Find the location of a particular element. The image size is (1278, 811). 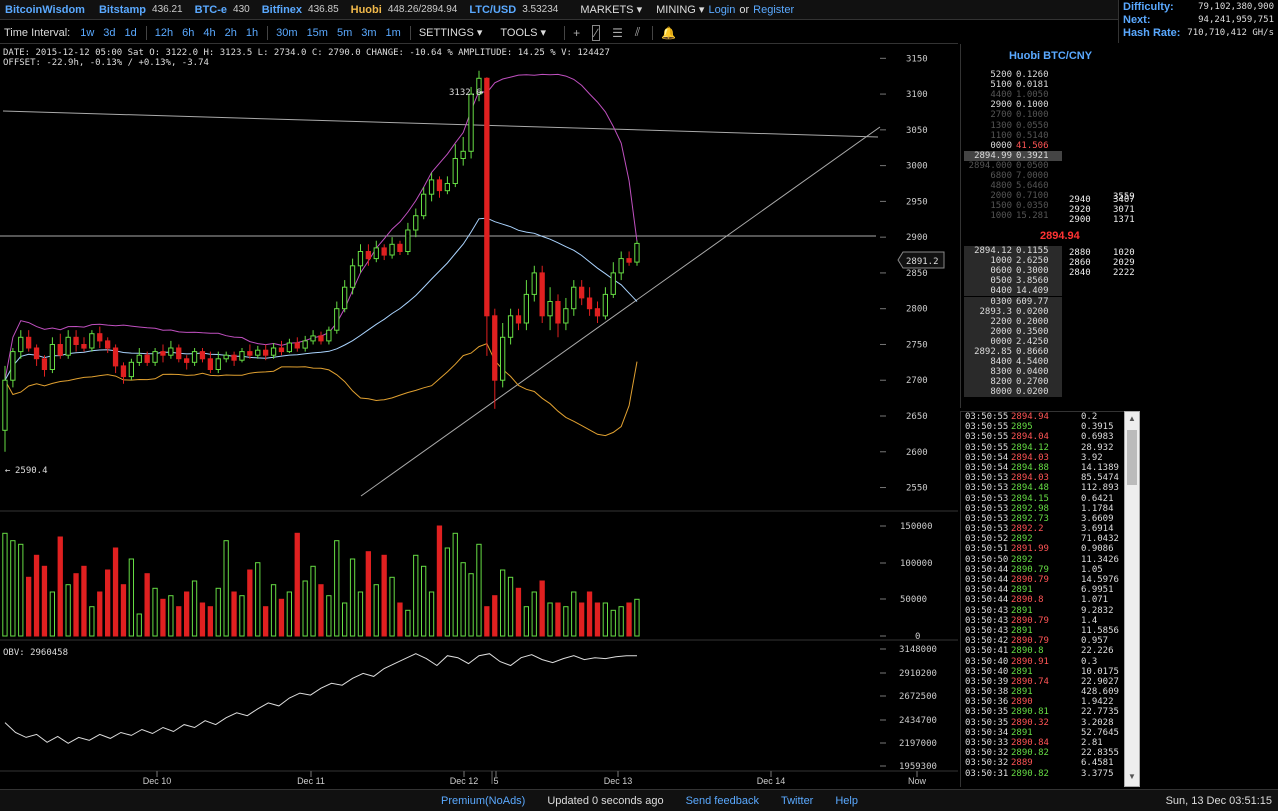

ask-row: 2700 0.1000 is located at coordinates (1013, 115).